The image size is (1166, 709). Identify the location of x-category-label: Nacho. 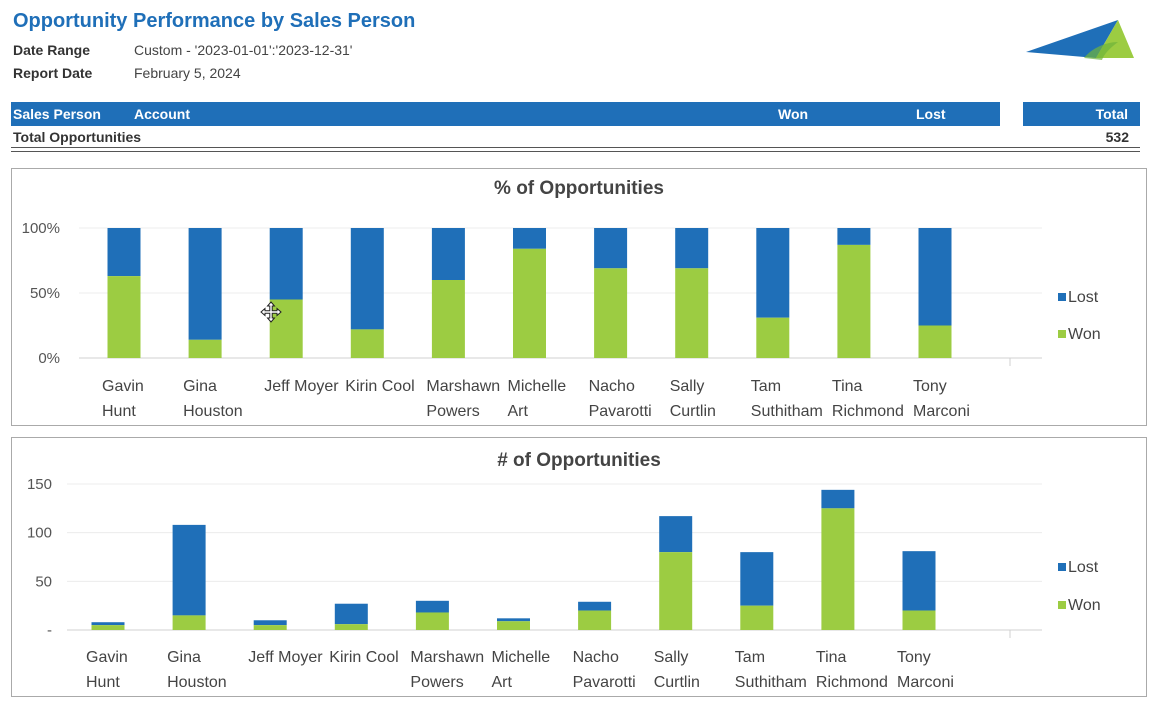
(612, 386).